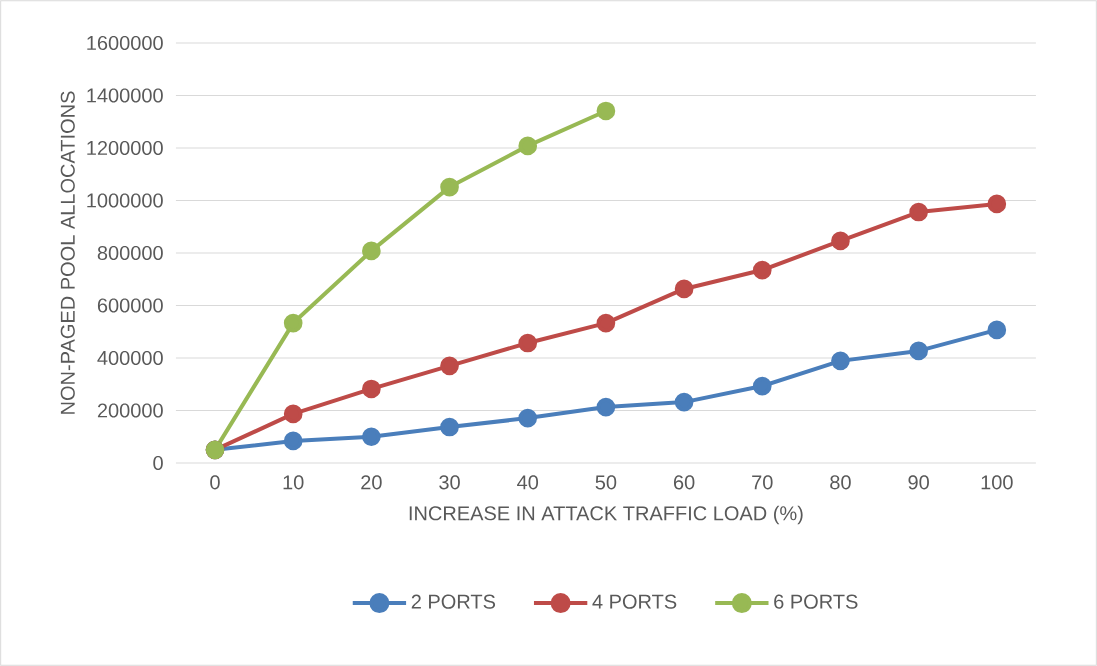 This screenshot has width=1097, height=666. What do you see at coordinates (215, 482) in the screenshot?
I see `x-tick-label: 0` at bounding box center [215, 482].